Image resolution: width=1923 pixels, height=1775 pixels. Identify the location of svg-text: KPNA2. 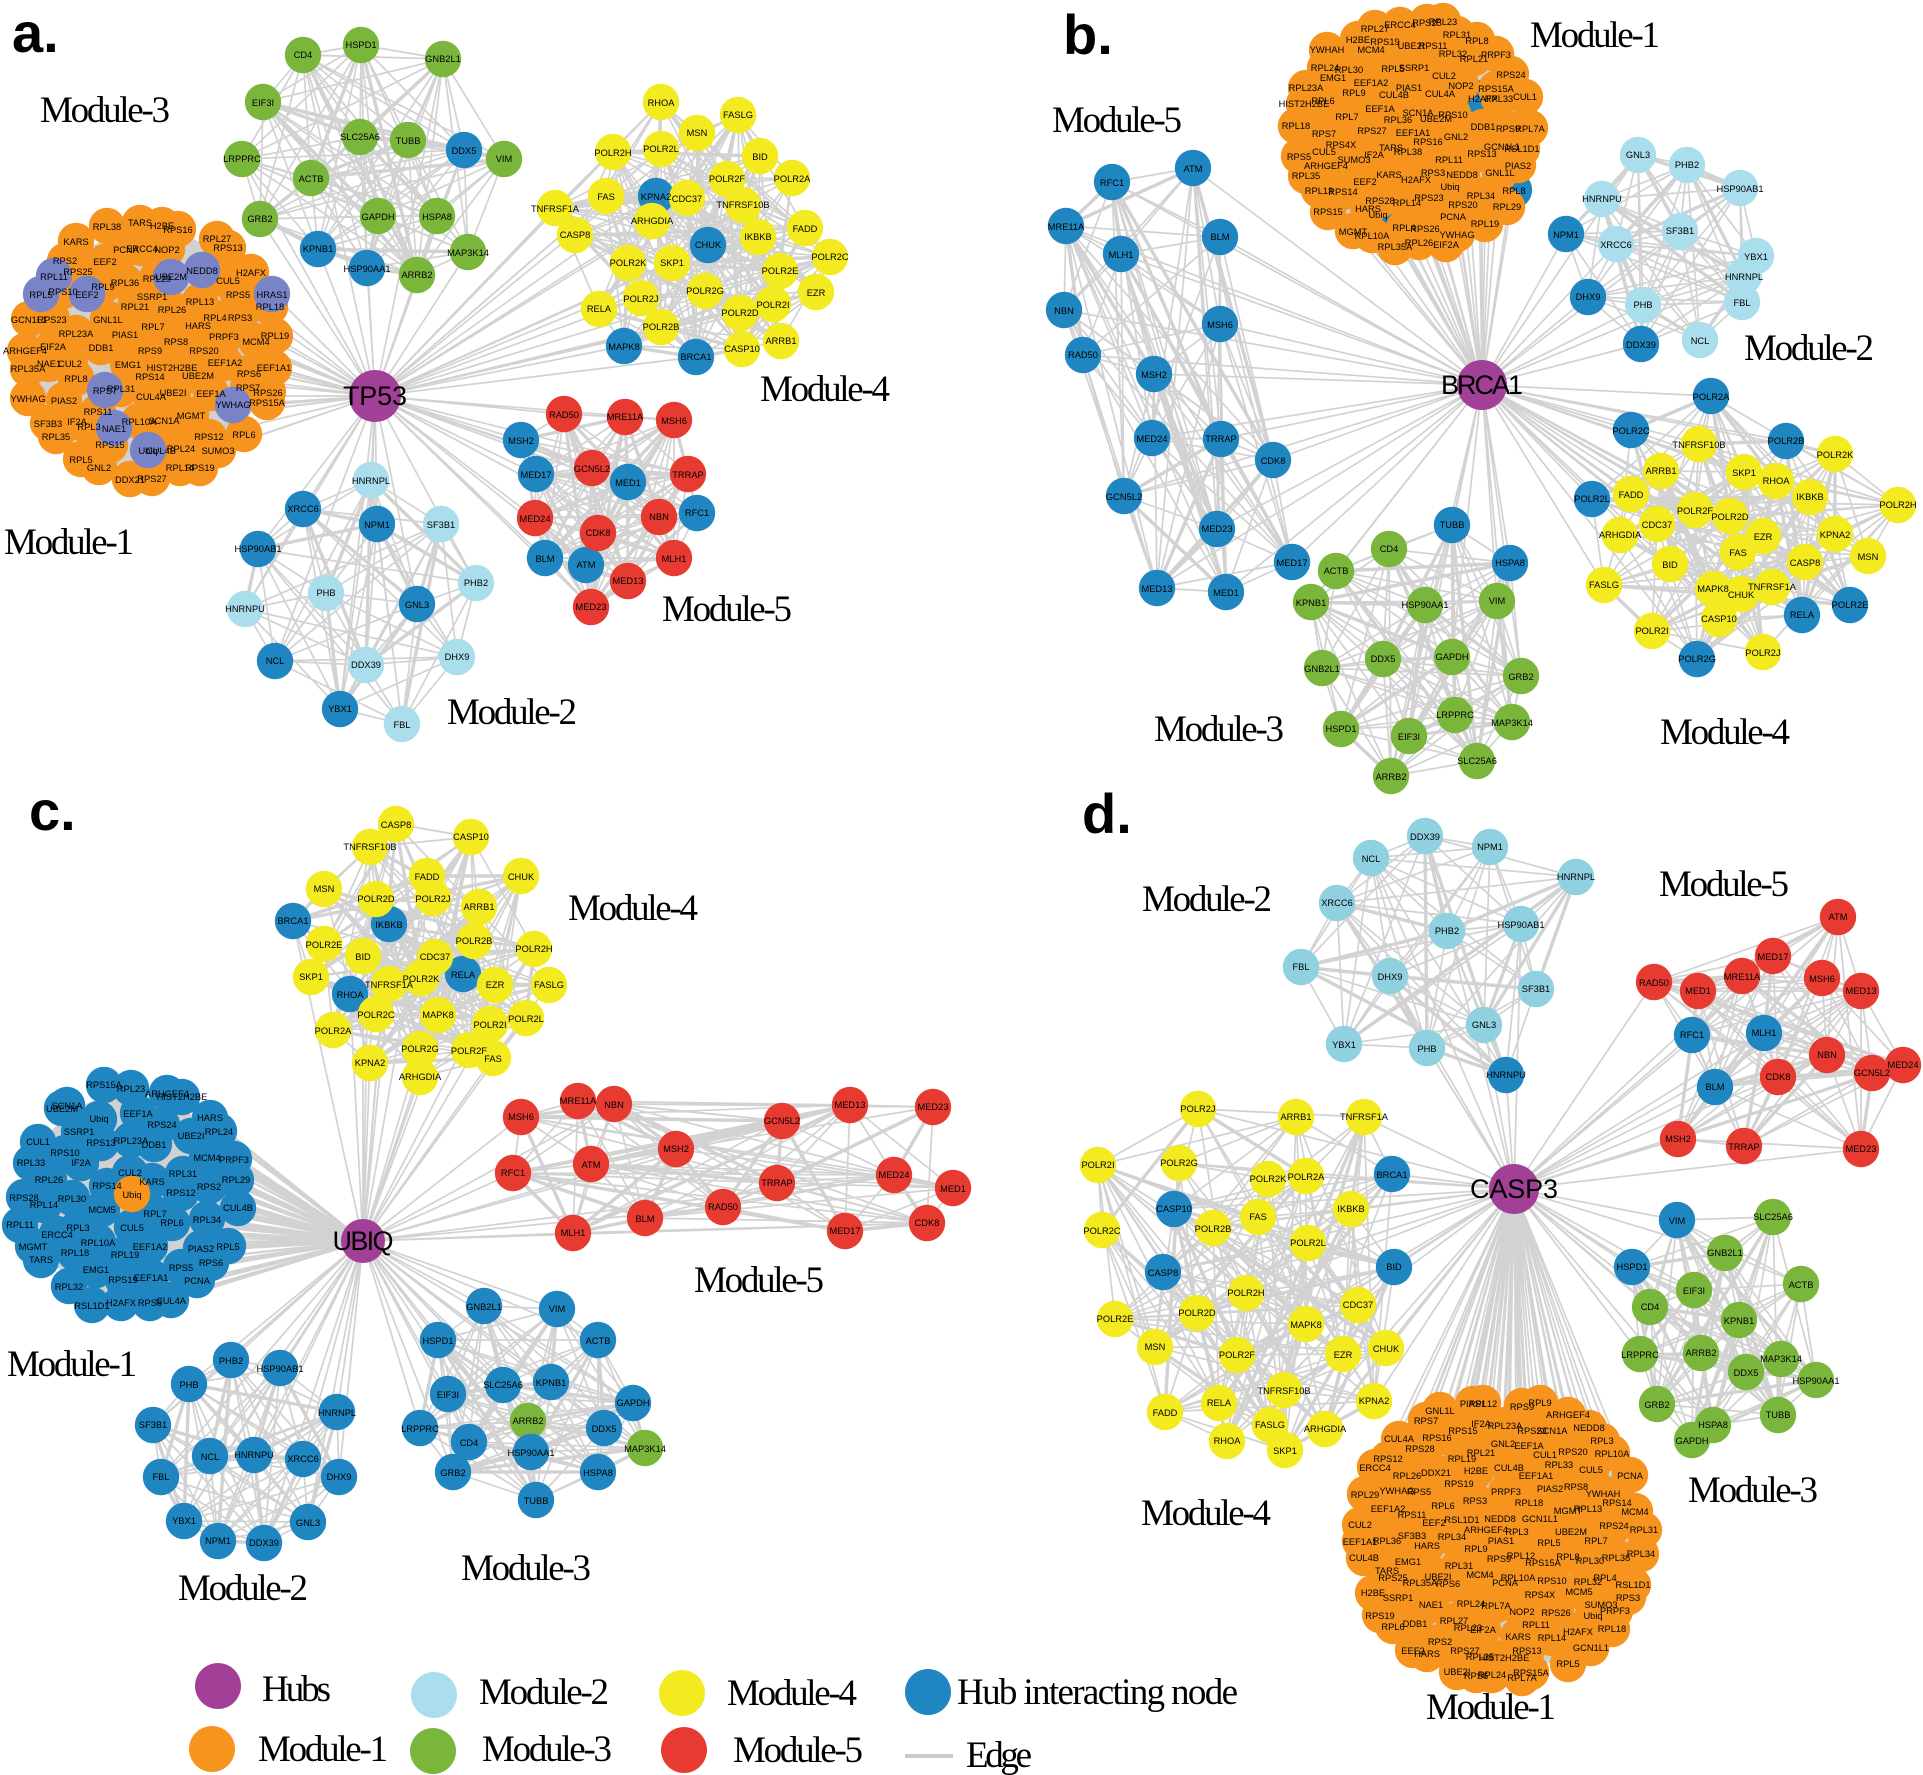
(656, 197).